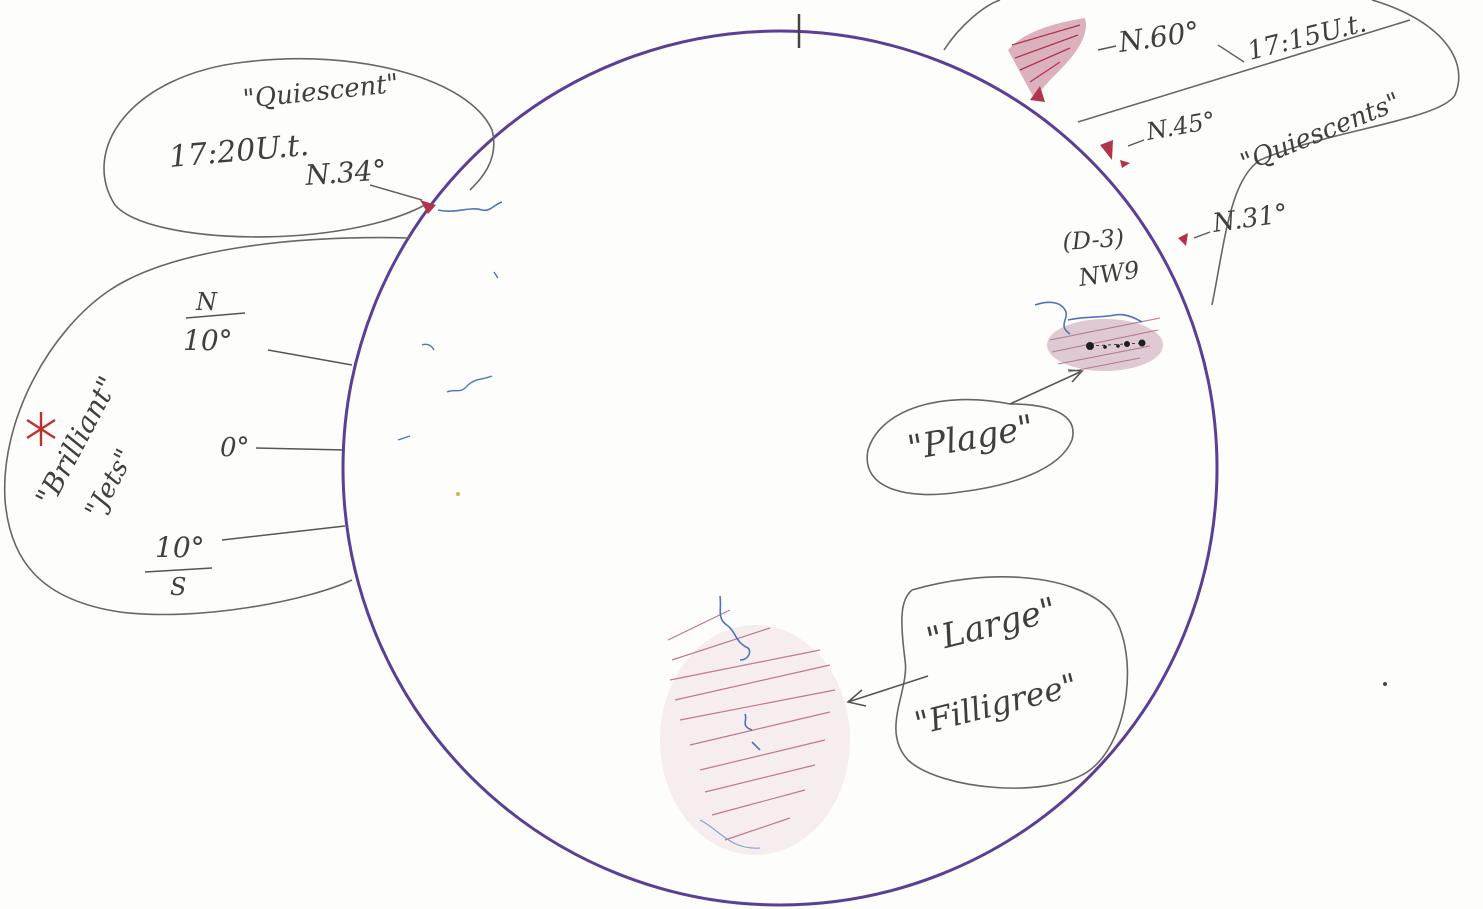  Describe the element at coordinates (448, 356) in the screenshot. I see `small-filaments` at that location.